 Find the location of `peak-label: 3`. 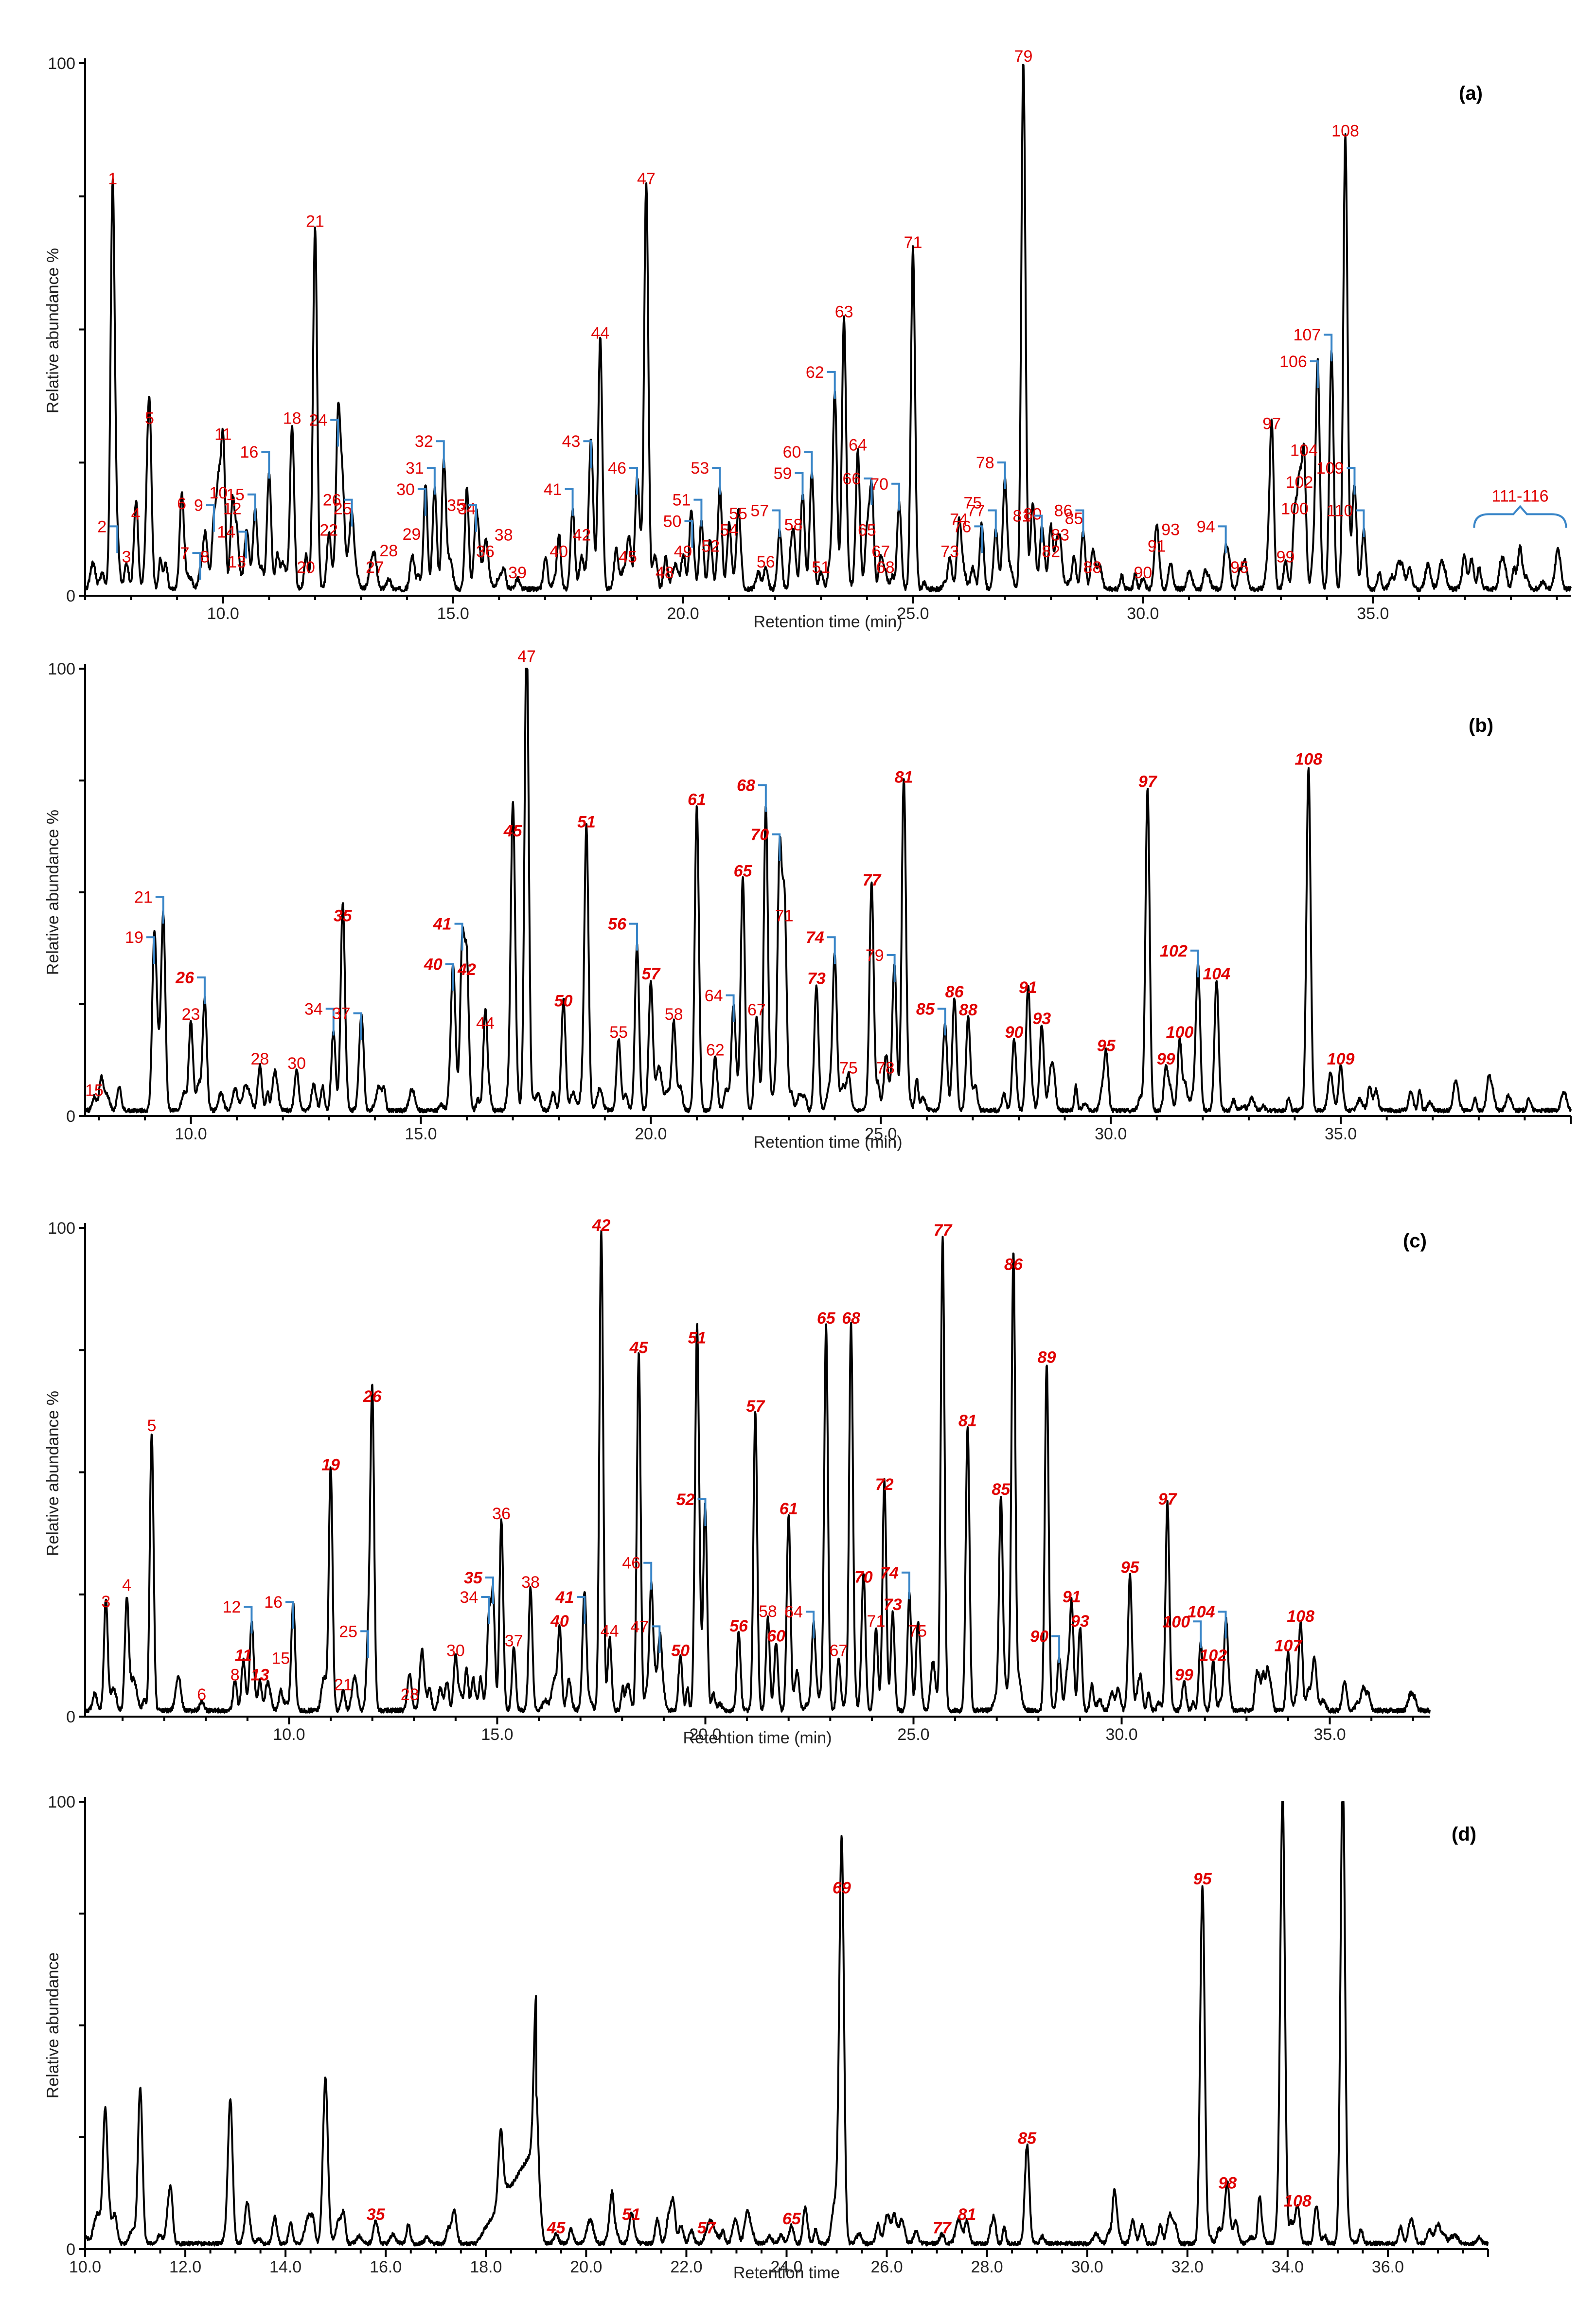

peak-label: 3 is located at coordinates (105, 1602).